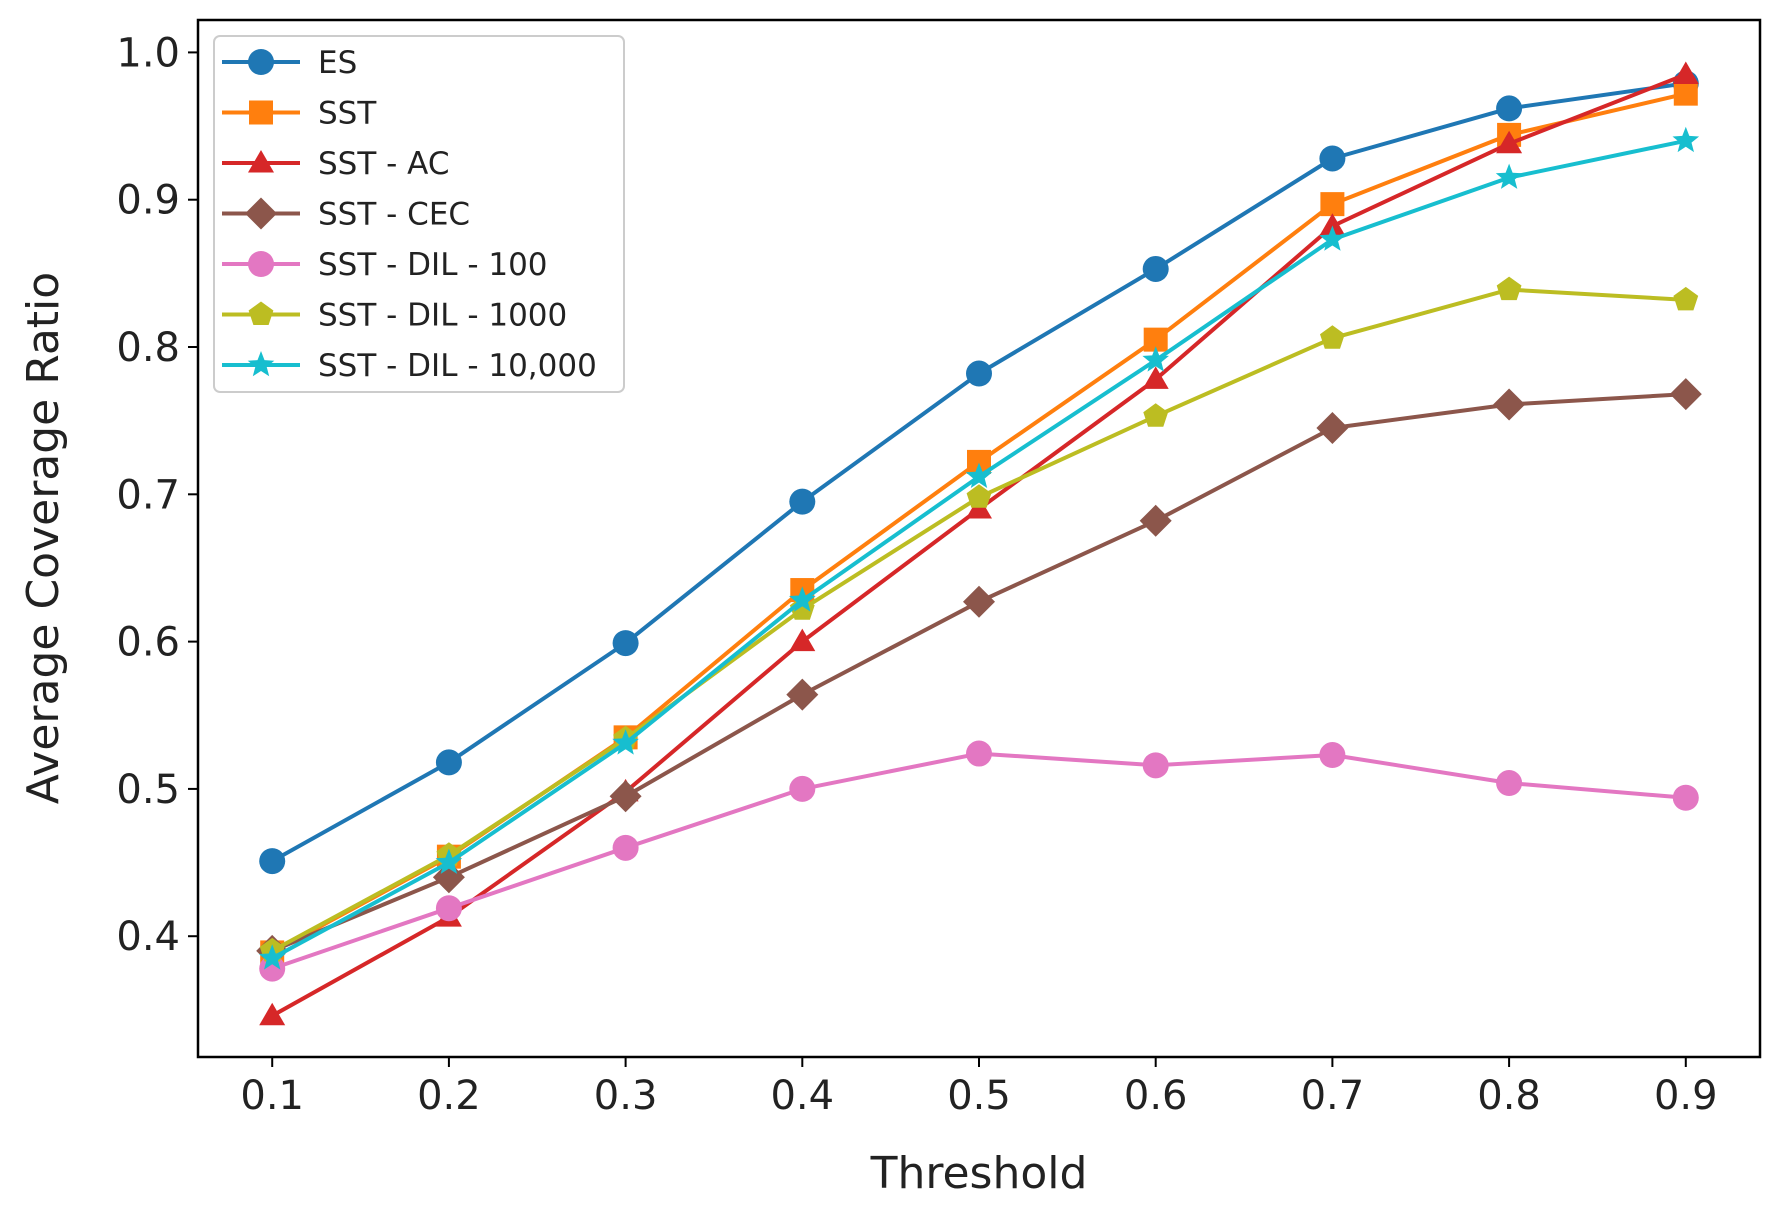 The width and height of the screenshot is (1780, 1213). What do you see at coordinates (394, 215) in the screenshot?
I see `legend-label: SST - CEC` at bounding box center [394, 215].